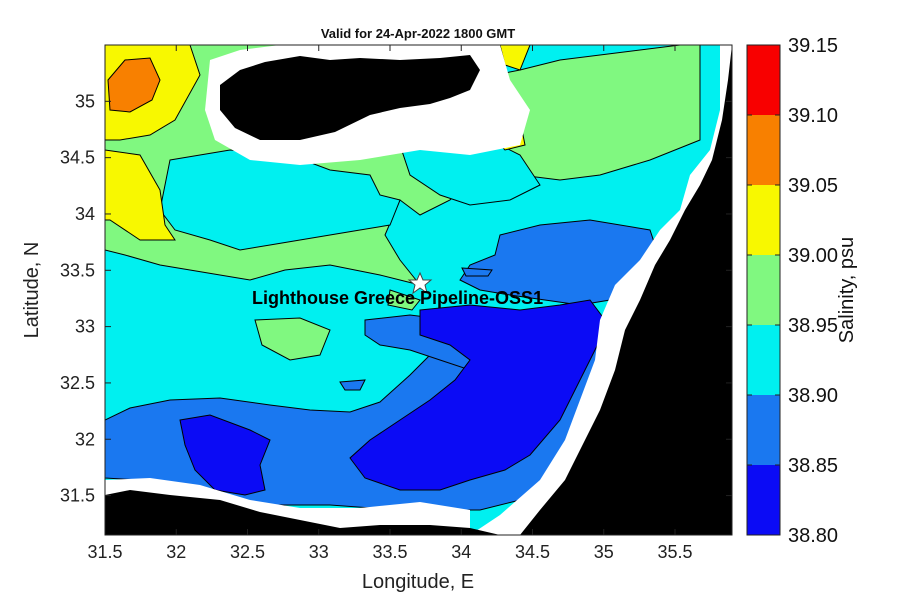 This screenshot has height=600, width=900. Describe the element at coordinates (813, 256) in the screenshot. I see `colorbar-tick-label: 39.00` at that location.